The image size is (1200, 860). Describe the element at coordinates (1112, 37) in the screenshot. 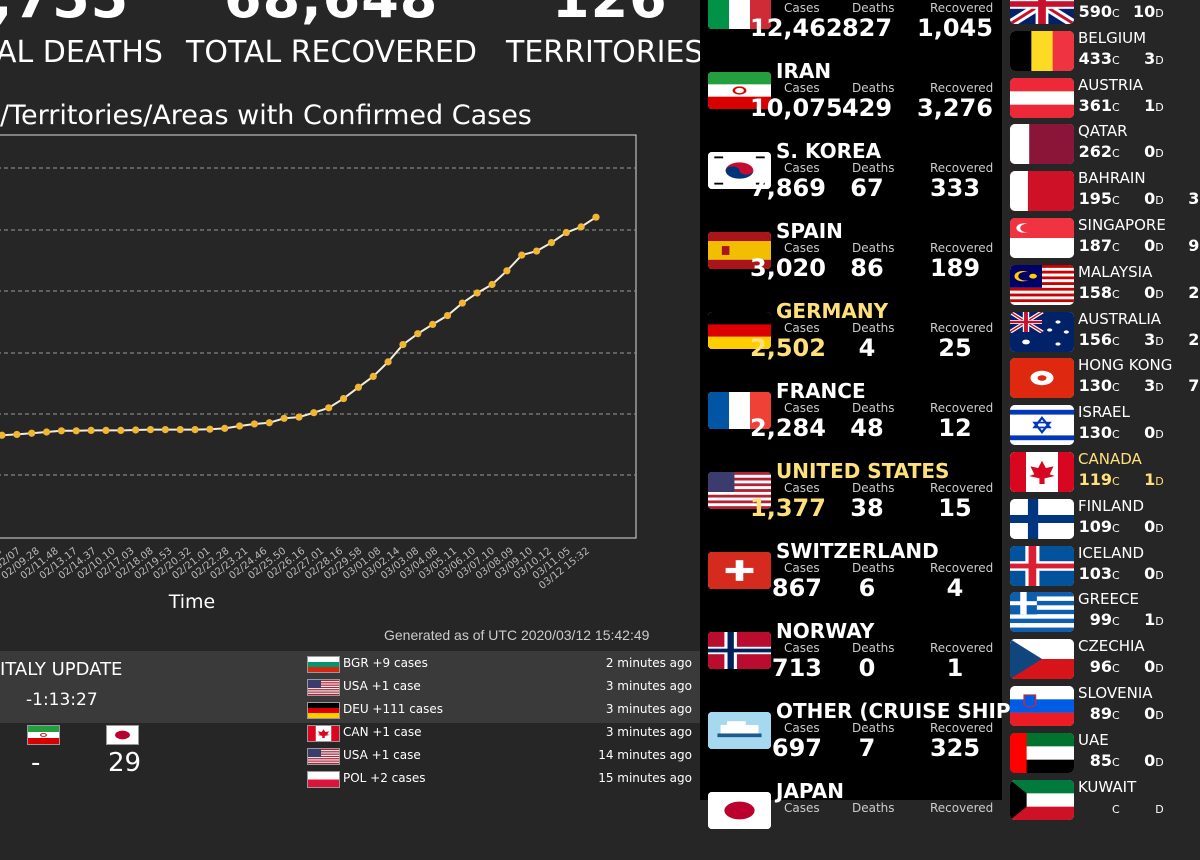

I see `country-name: BELGIUM` at that location.